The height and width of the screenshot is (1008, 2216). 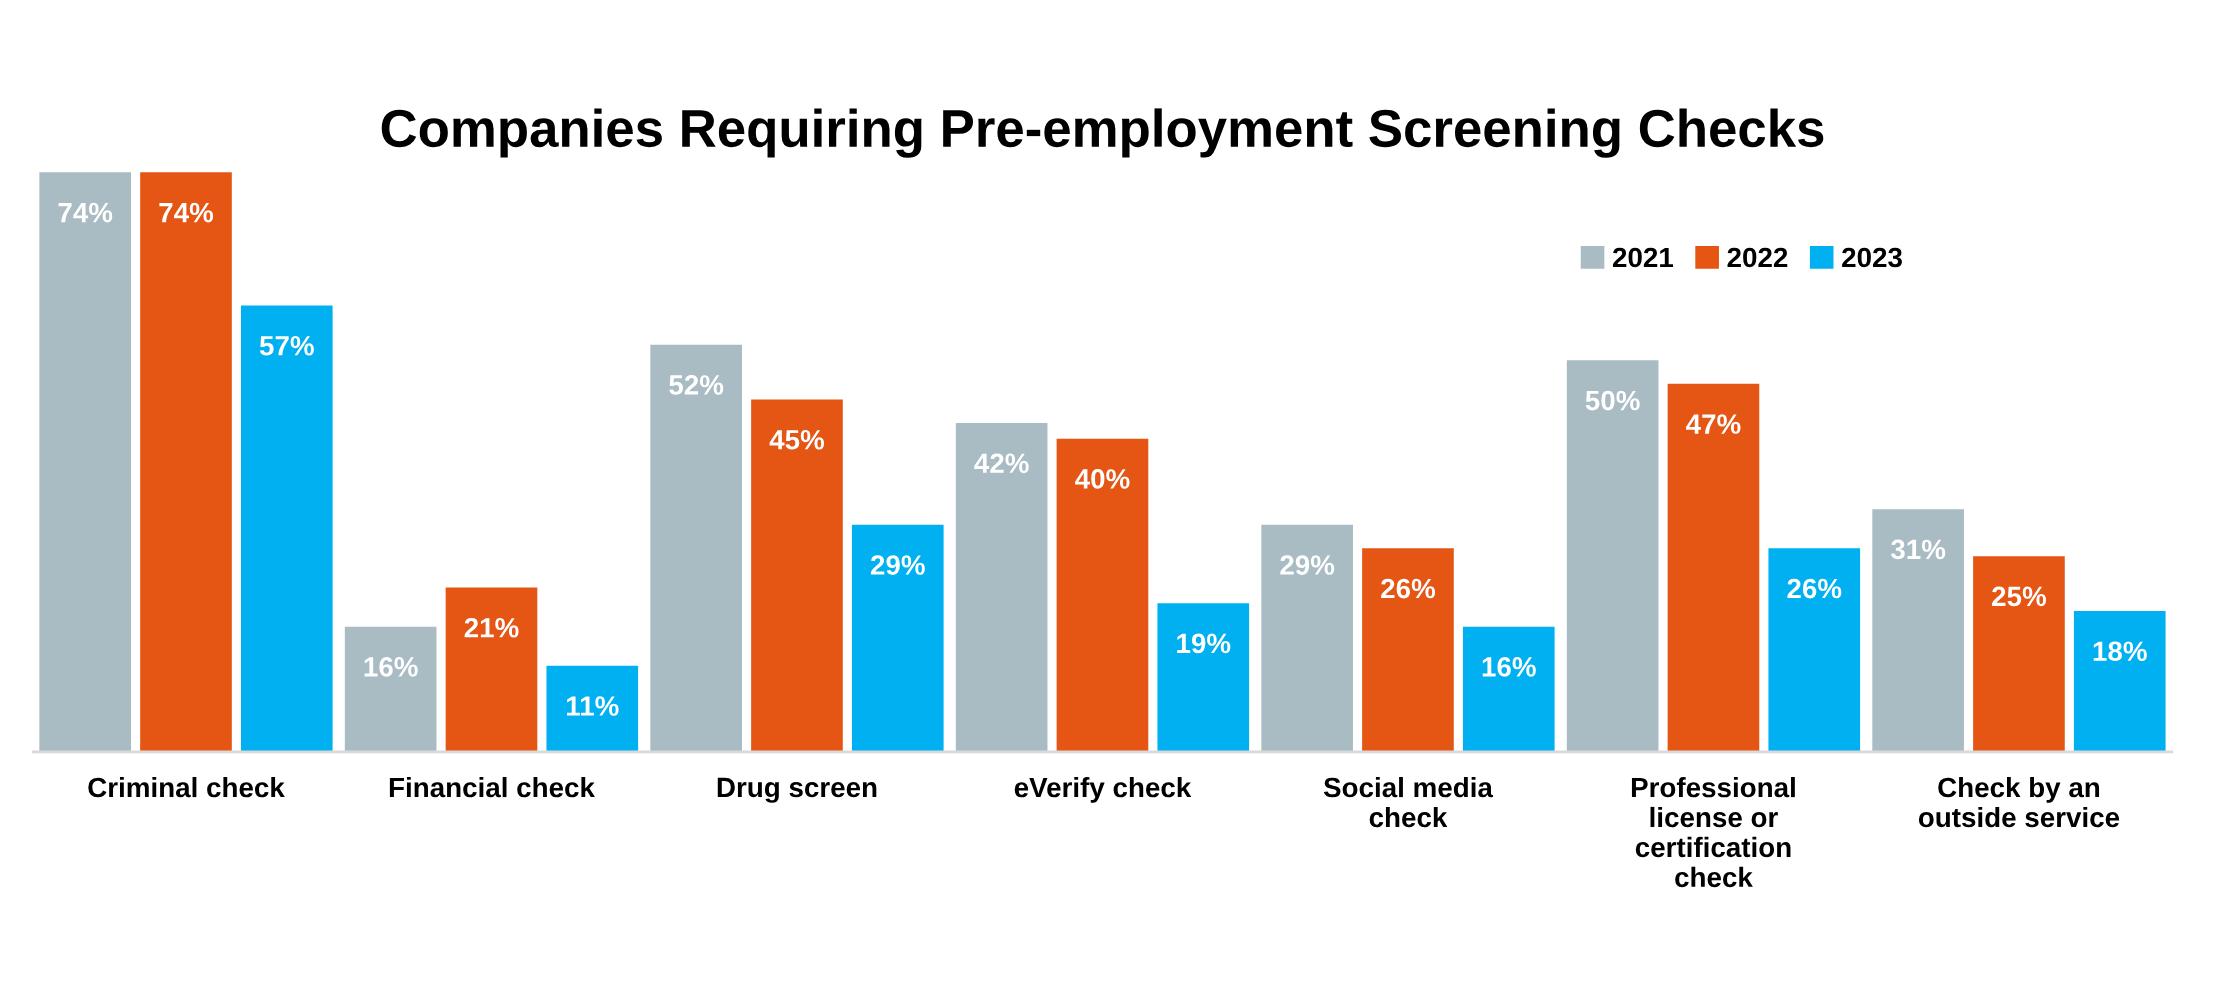 What do you see at coordinates (2019, 802) in the screenshot?
I see `x-tick-label: Check by an outside service` at bounding box center [2019, 802].